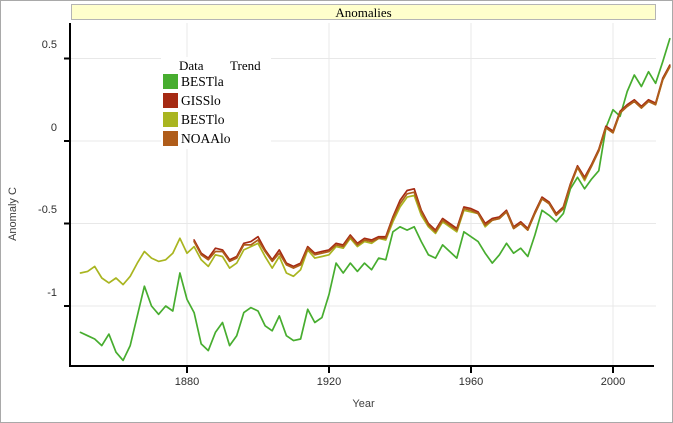 The width and height of the screenshot is (673, 423). I want to click on chart-title: Anomalies, so click(363, 12).